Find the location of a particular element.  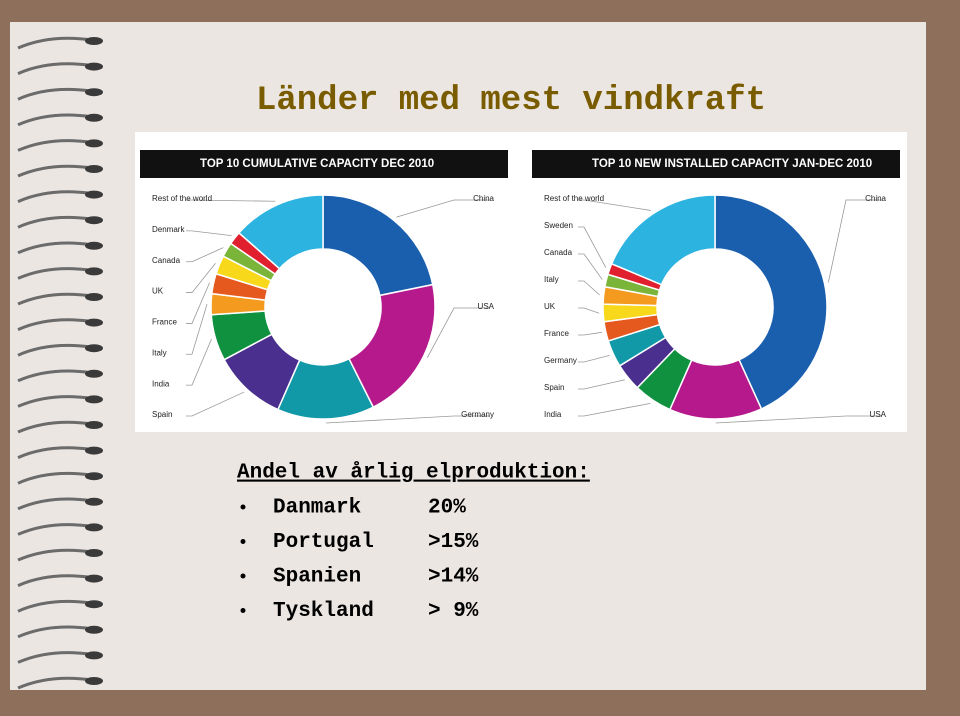

list-name: Spanien is located at coordinates (317, 577).